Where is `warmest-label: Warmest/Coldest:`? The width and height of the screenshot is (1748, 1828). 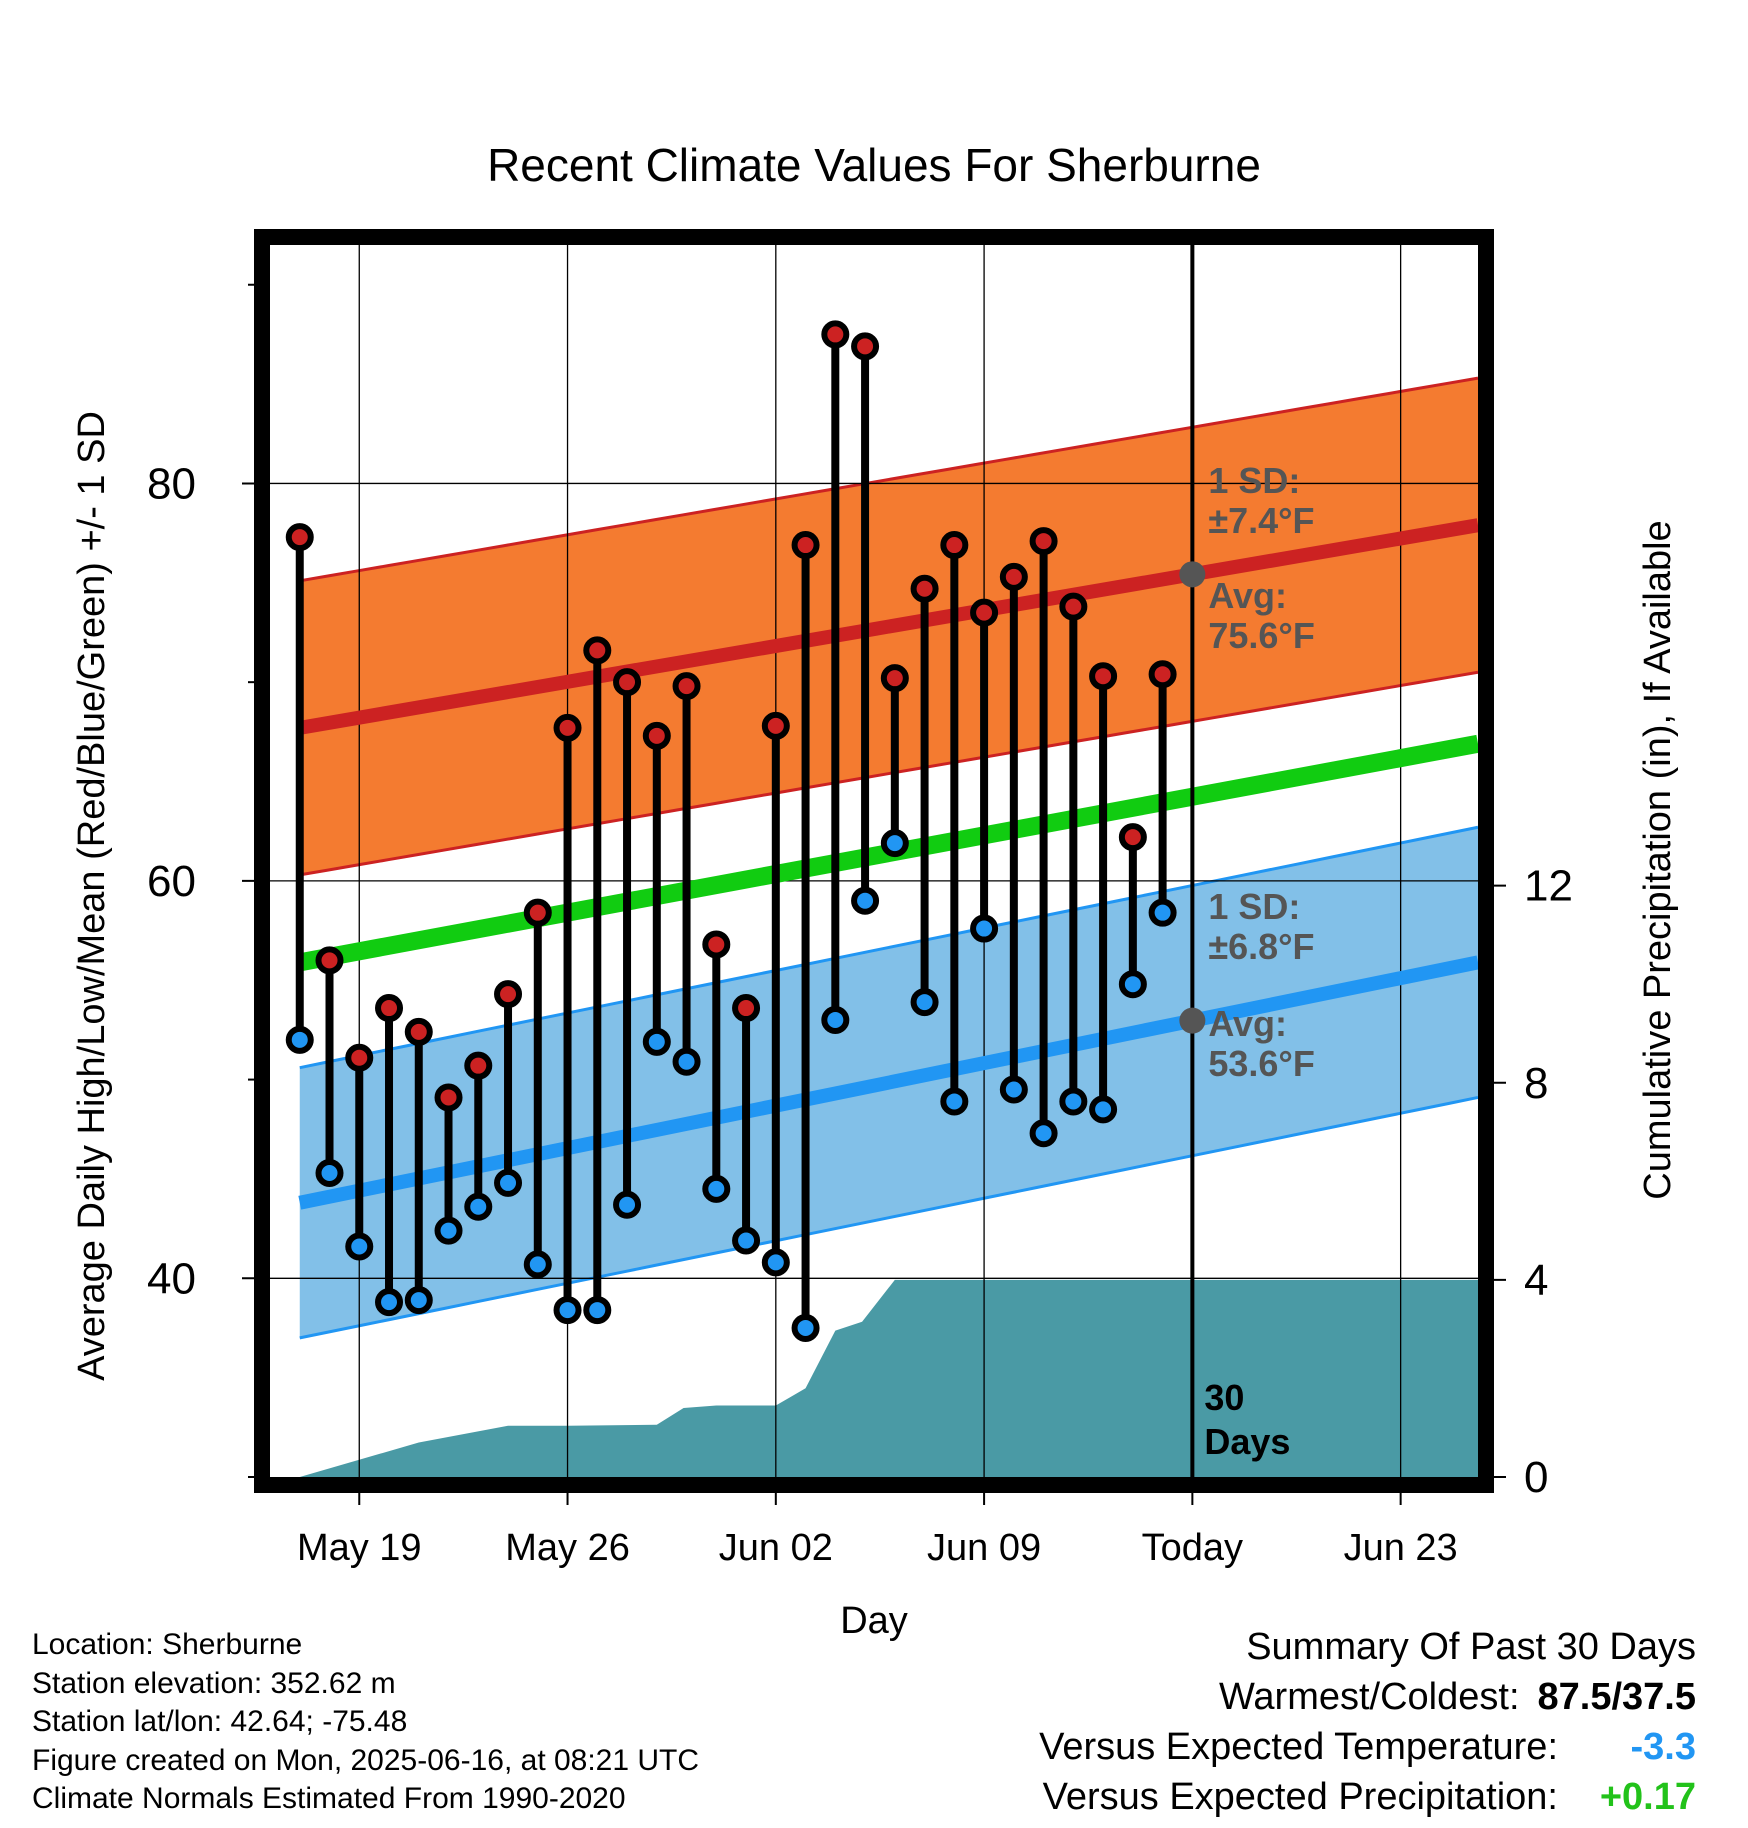
warmest-label: Warmest/Coldest: is located at coordinates (1369, 1697).